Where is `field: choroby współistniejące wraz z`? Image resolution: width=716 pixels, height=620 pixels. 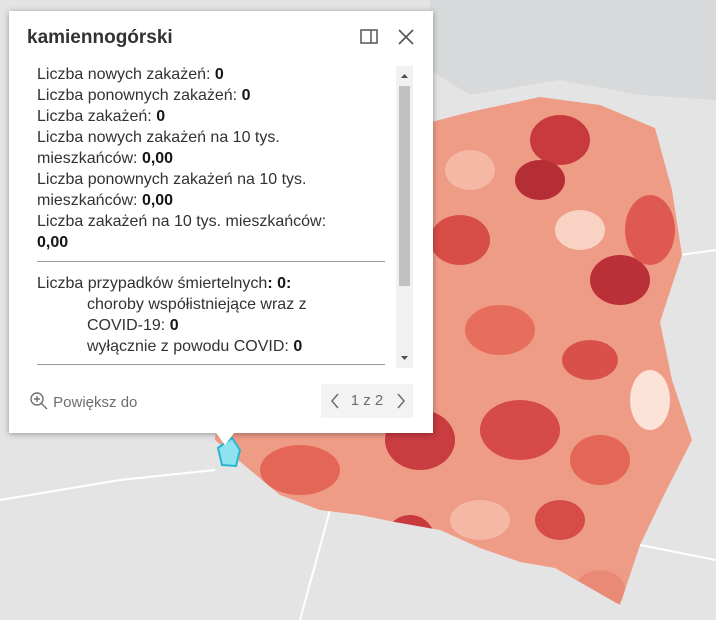 field: choroby współistniejące wraz z is located at coordinates (197, 305).